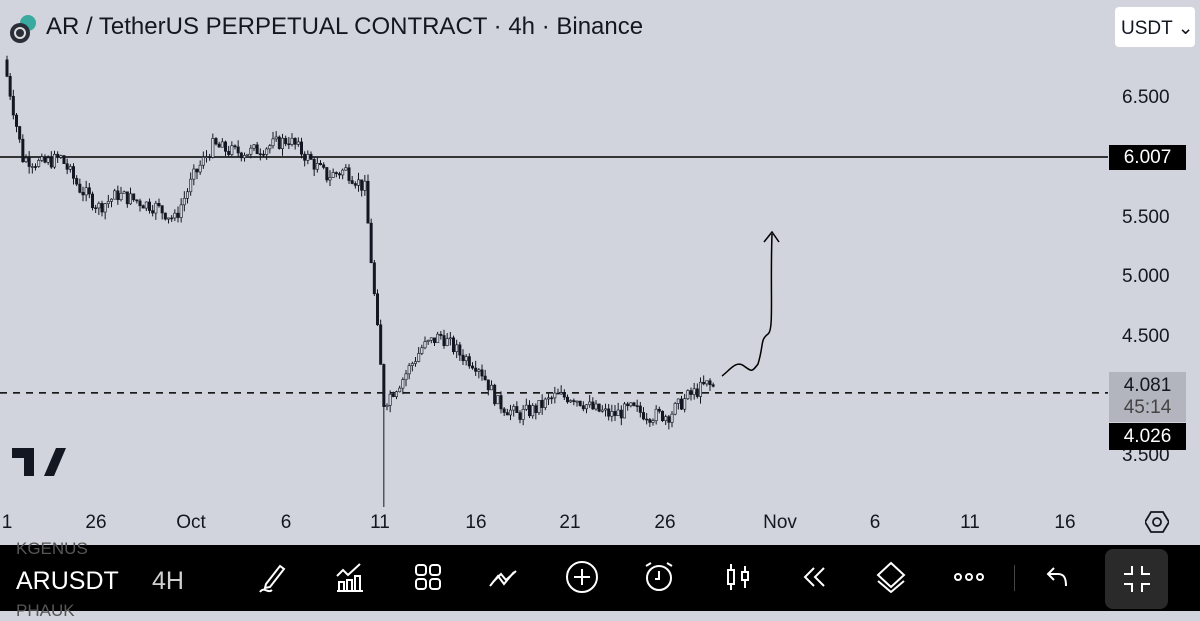 Image resolution: width=1200 pixels, height=621 pixels. I want to click on alarm-icon, so click(659, 577).